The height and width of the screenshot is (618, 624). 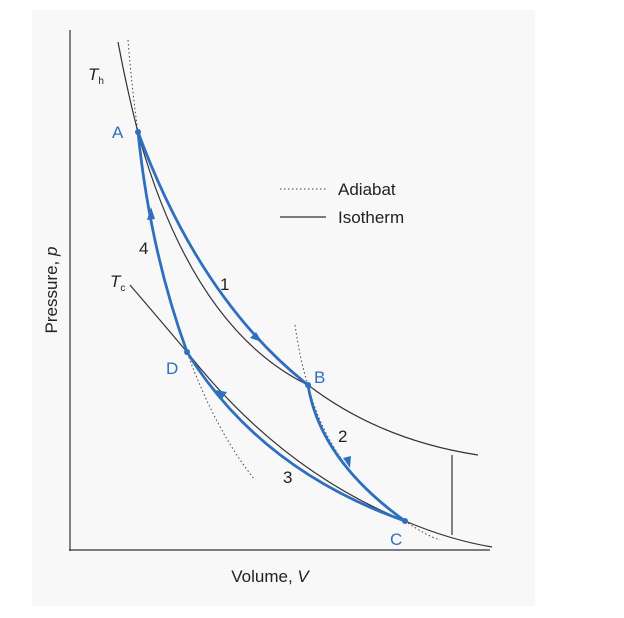 I want to click on point-label: B, so click(x=319, y=377).